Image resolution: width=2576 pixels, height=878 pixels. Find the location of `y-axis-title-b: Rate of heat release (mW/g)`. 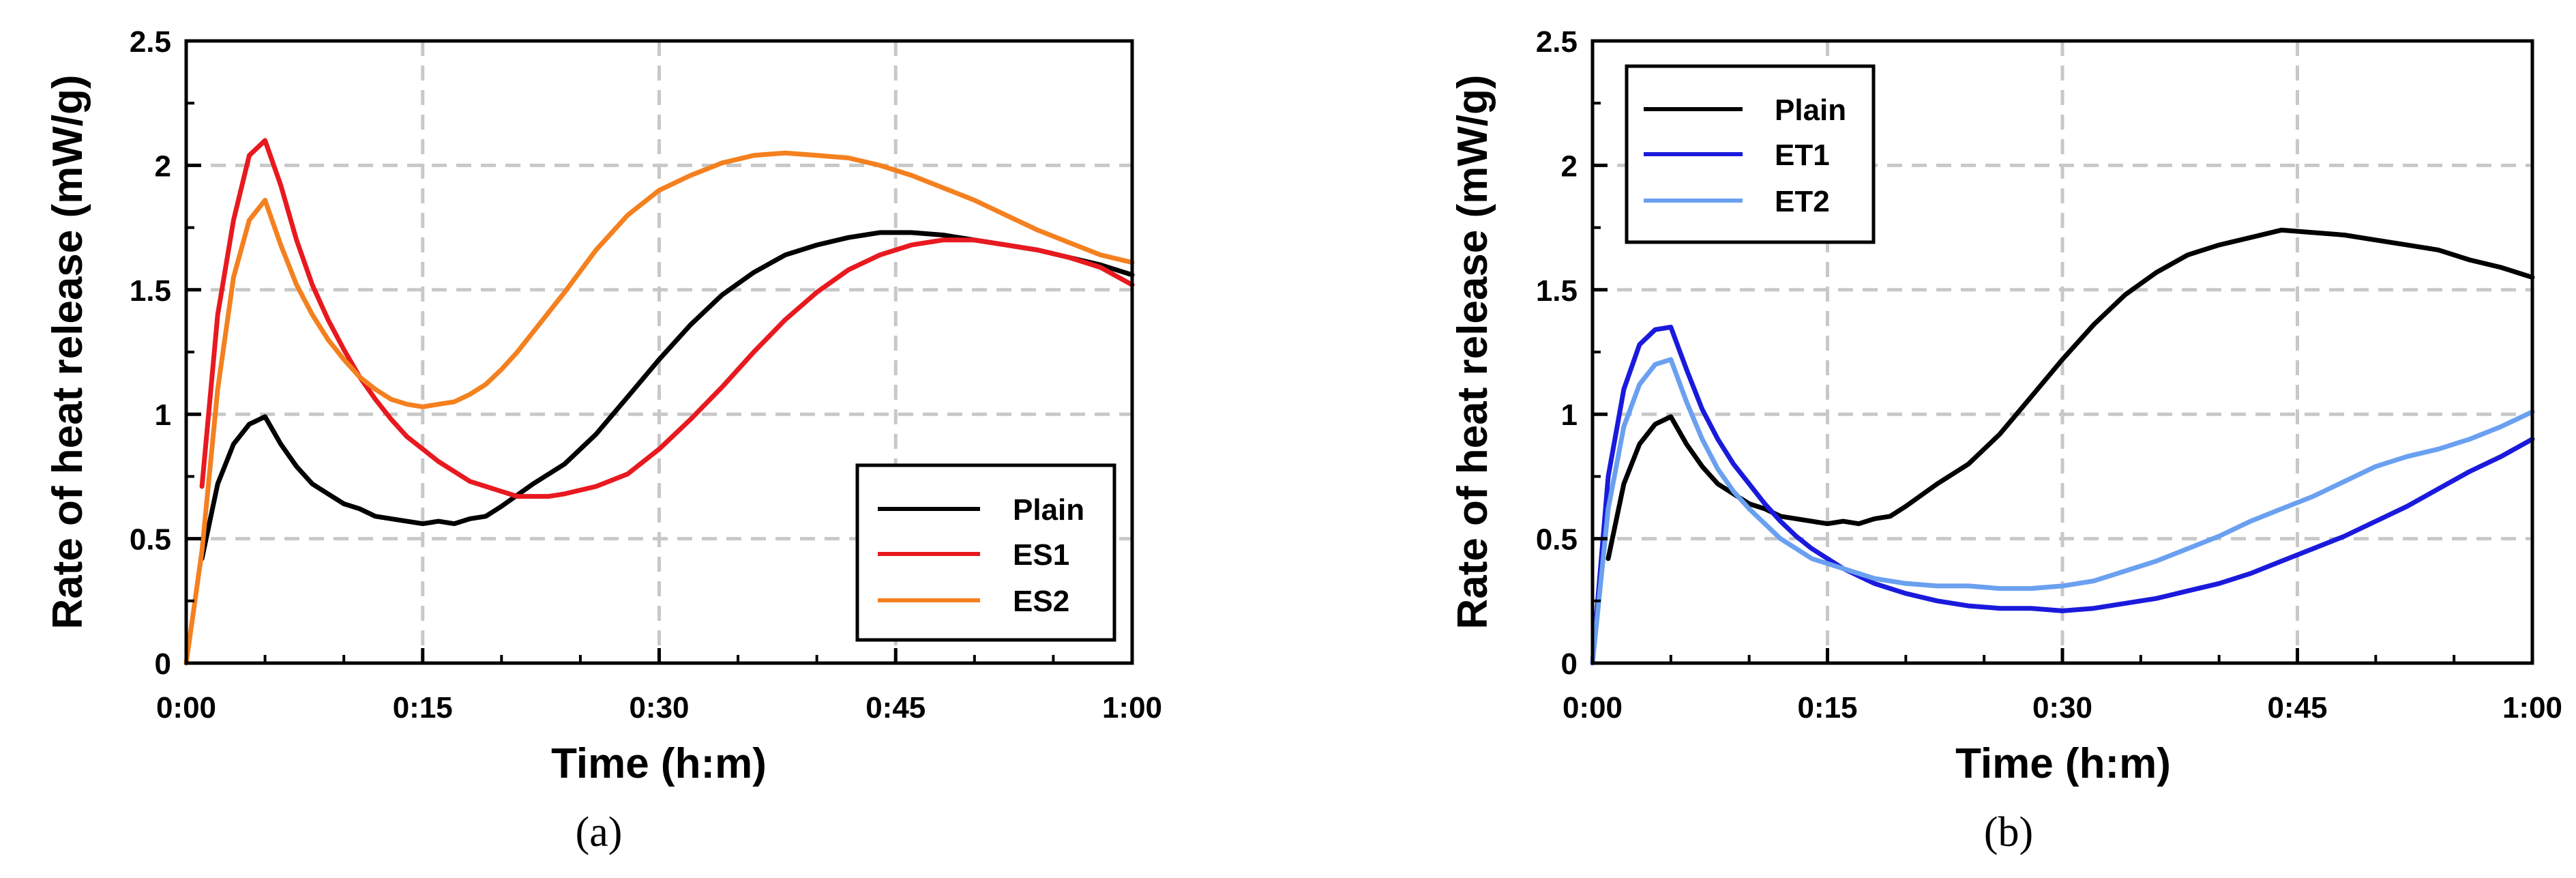

y-axis-title-b: Rate of heat release (mW/g) is located at coordinates (1472, 352).